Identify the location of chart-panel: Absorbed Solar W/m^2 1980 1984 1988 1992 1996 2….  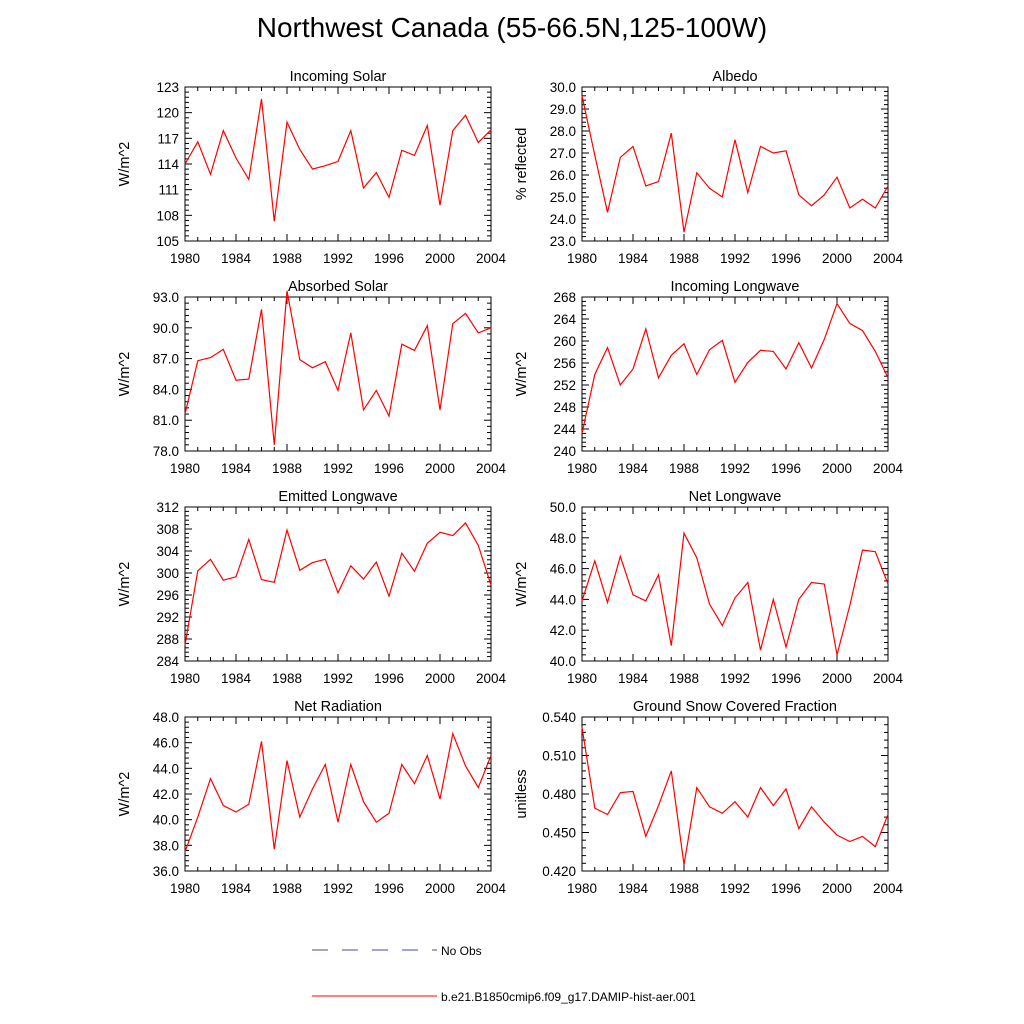
(312, 377).